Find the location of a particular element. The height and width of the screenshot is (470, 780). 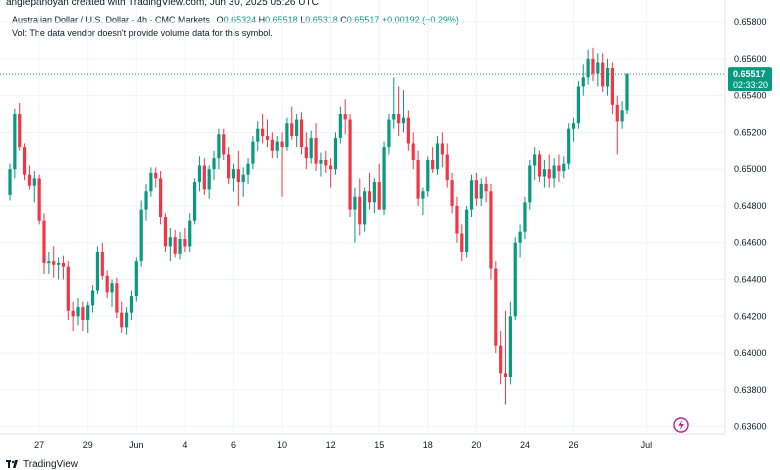

close-label: C is located at coordinates (343, 20).